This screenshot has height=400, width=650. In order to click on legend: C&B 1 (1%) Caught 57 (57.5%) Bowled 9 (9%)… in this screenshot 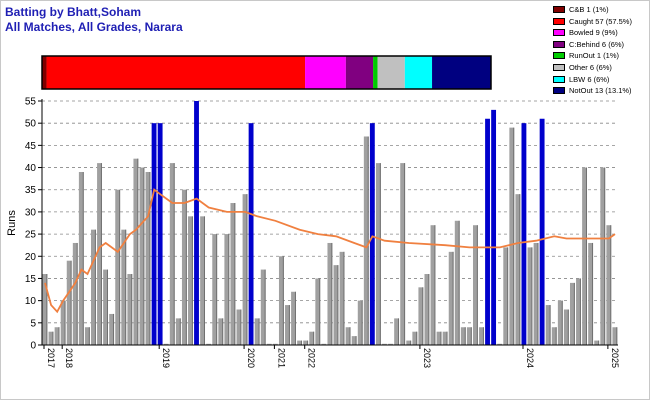, I will do `click(592, 50)`.